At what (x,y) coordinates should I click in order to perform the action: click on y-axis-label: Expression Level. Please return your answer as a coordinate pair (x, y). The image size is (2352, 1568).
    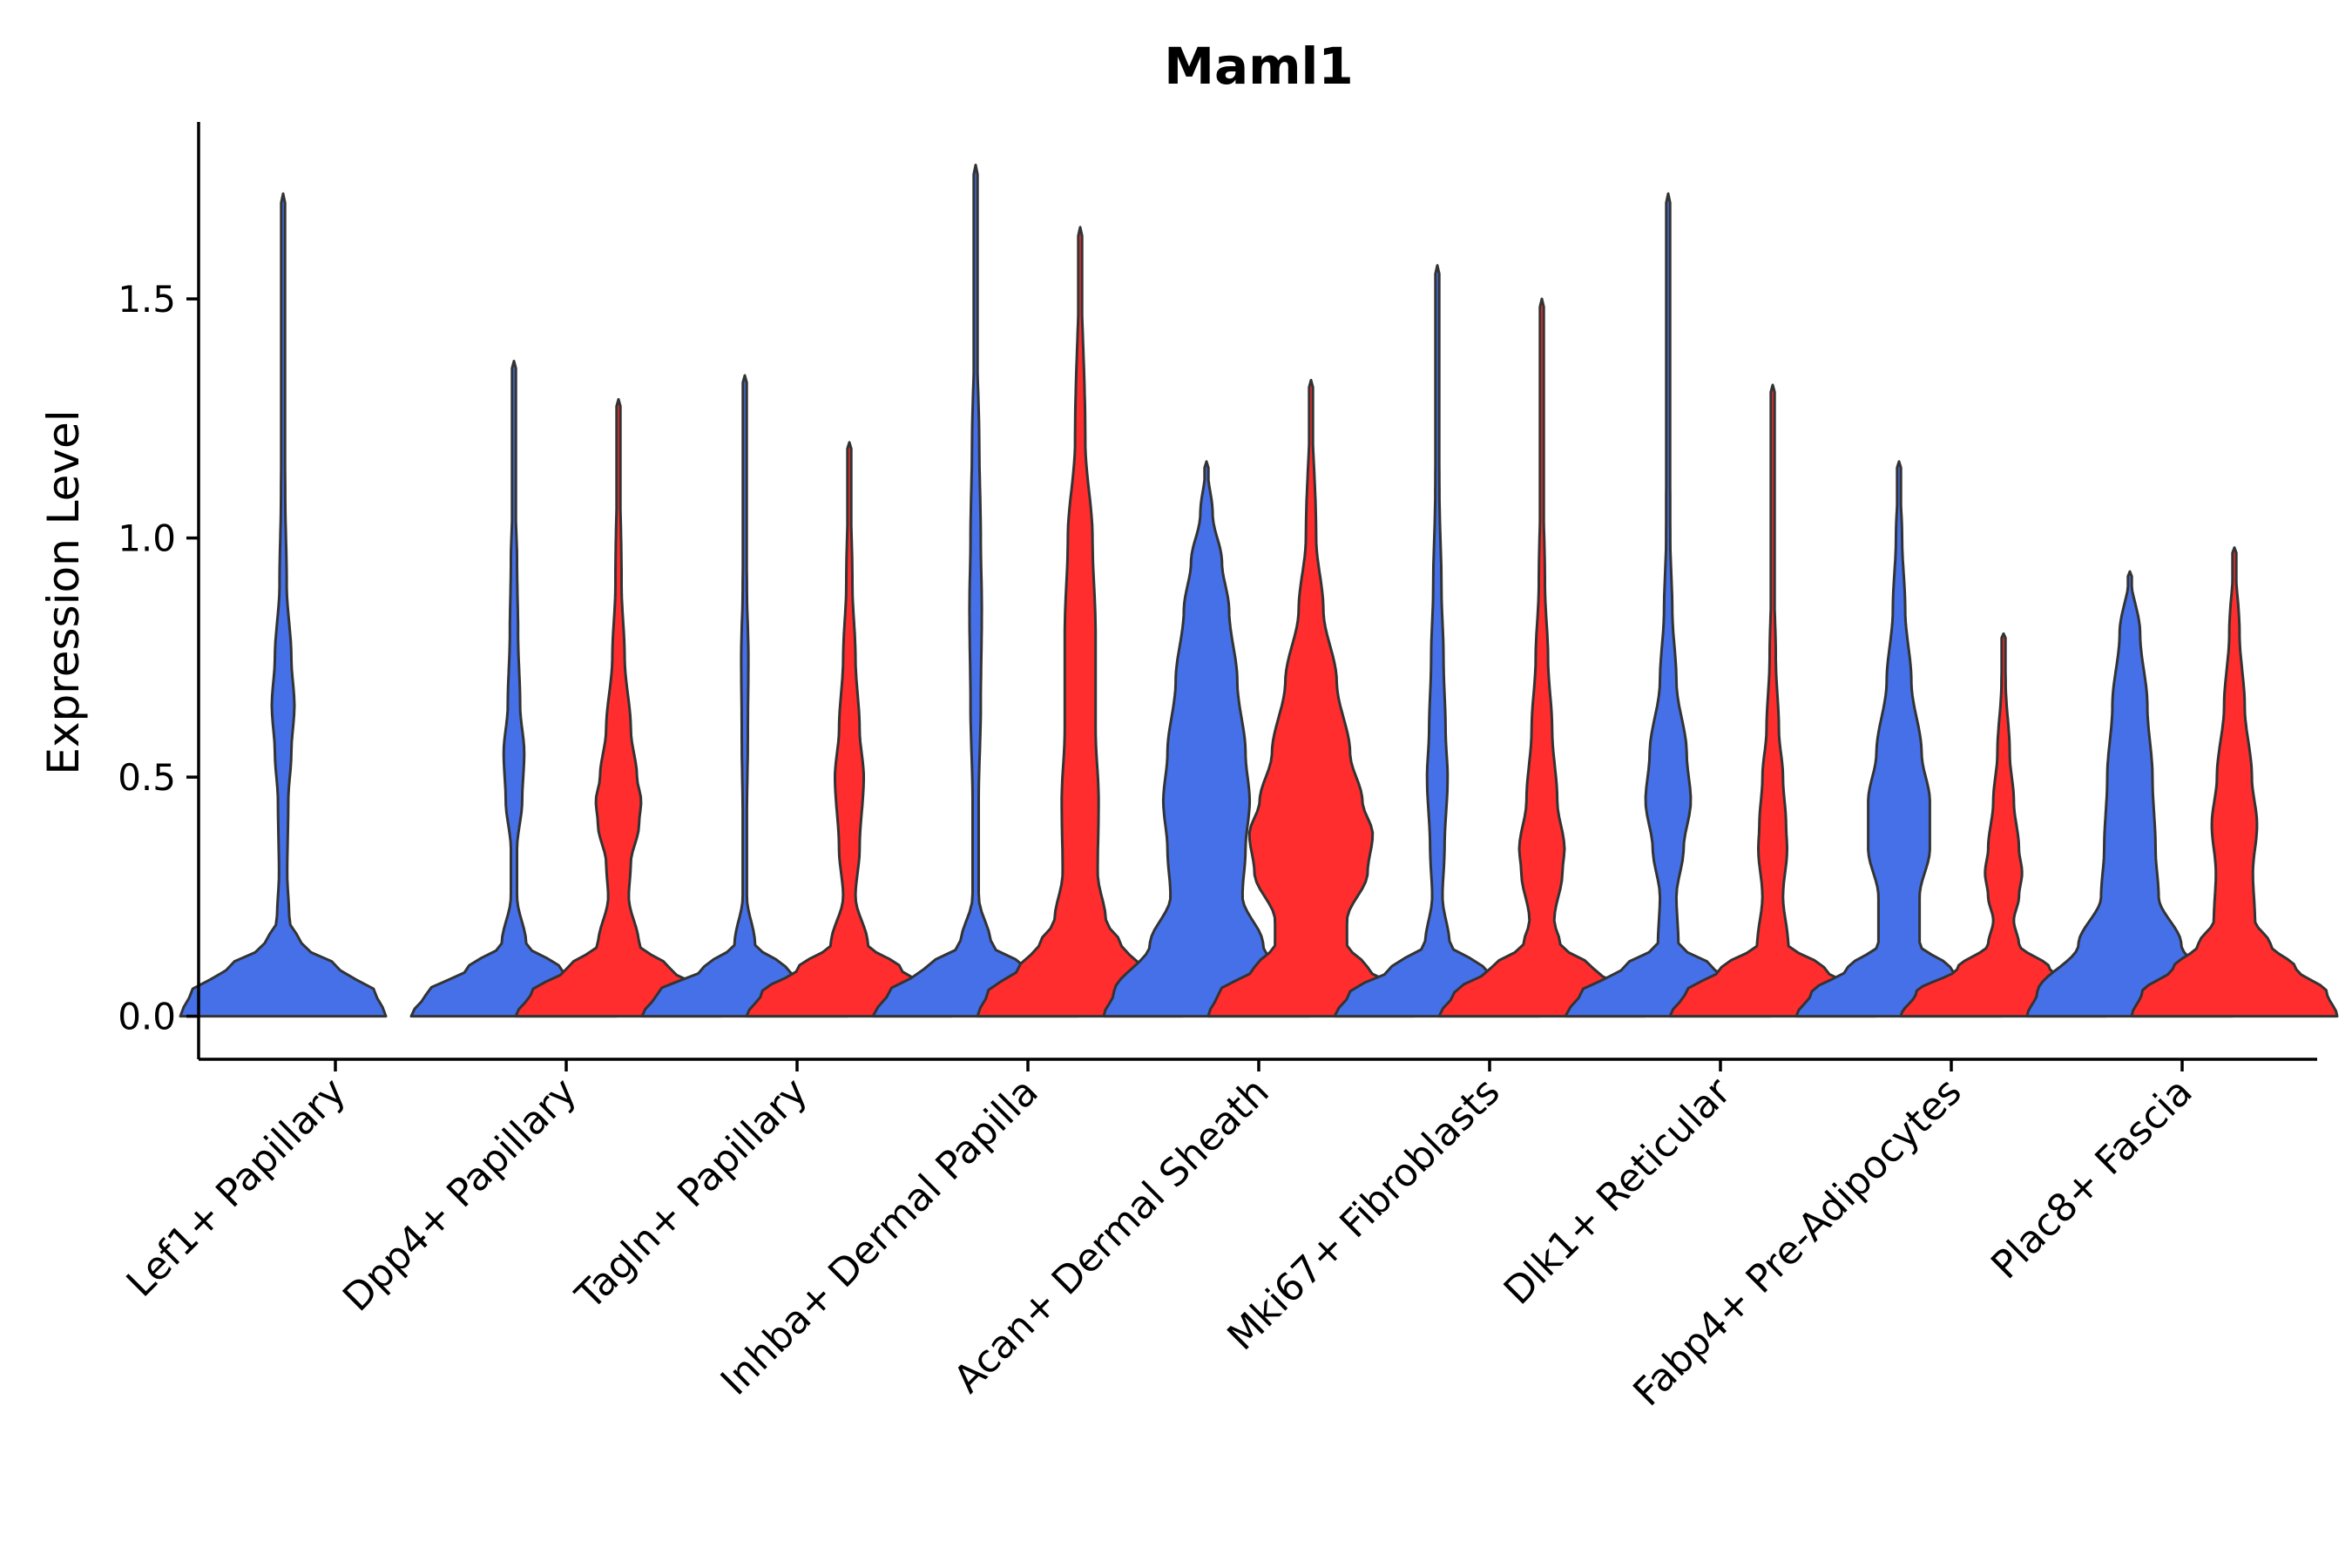
    Looking at the image, I should click on (64, 591).